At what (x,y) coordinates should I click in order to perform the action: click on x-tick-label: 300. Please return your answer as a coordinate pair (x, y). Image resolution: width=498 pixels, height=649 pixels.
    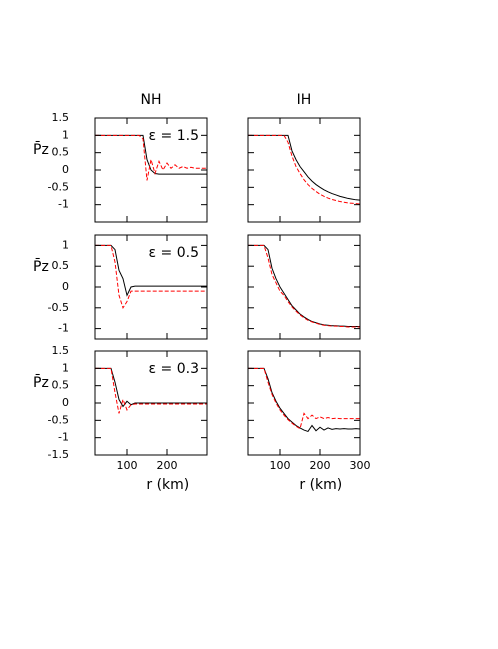
    Looking at the image, I should click on (360, 465).